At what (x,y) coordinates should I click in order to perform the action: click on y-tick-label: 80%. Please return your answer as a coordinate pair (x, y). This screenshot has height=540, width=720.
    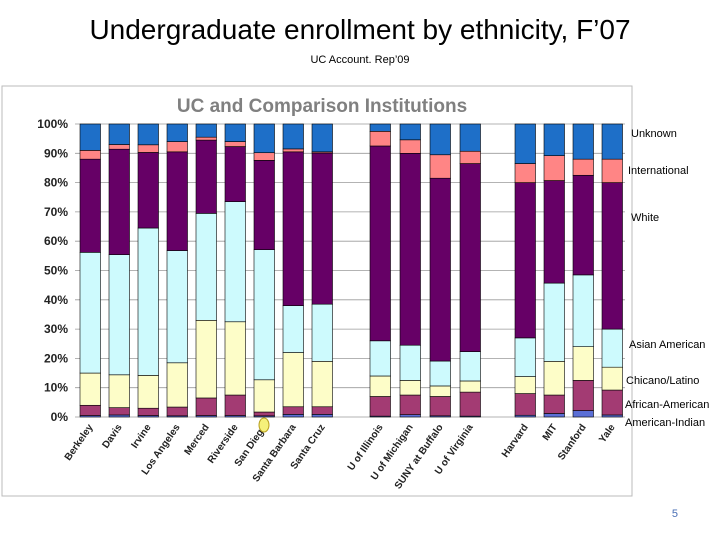
    Looking at the image, I should click on (56, 183).